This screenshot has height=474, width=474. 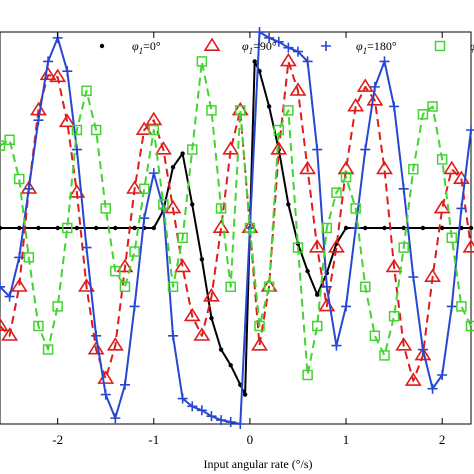 What do you see at coordinates (57, 439) in the screenshot?
I see `x-tick-label: -2` at bounding box center [57, 439].